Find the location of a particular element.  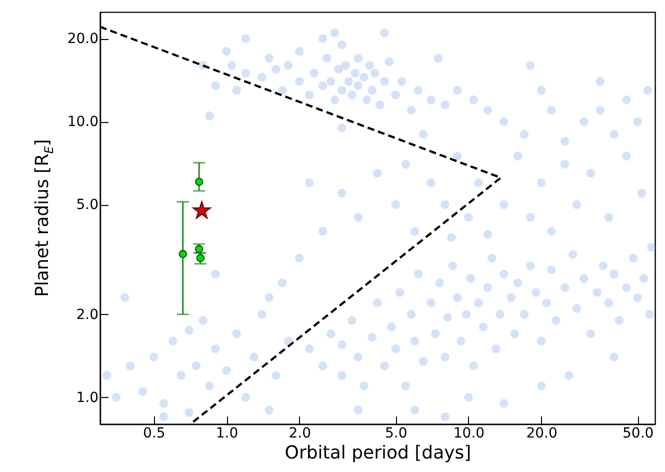

x-tick-label: 50.0 is located at coordinates (638, 434).